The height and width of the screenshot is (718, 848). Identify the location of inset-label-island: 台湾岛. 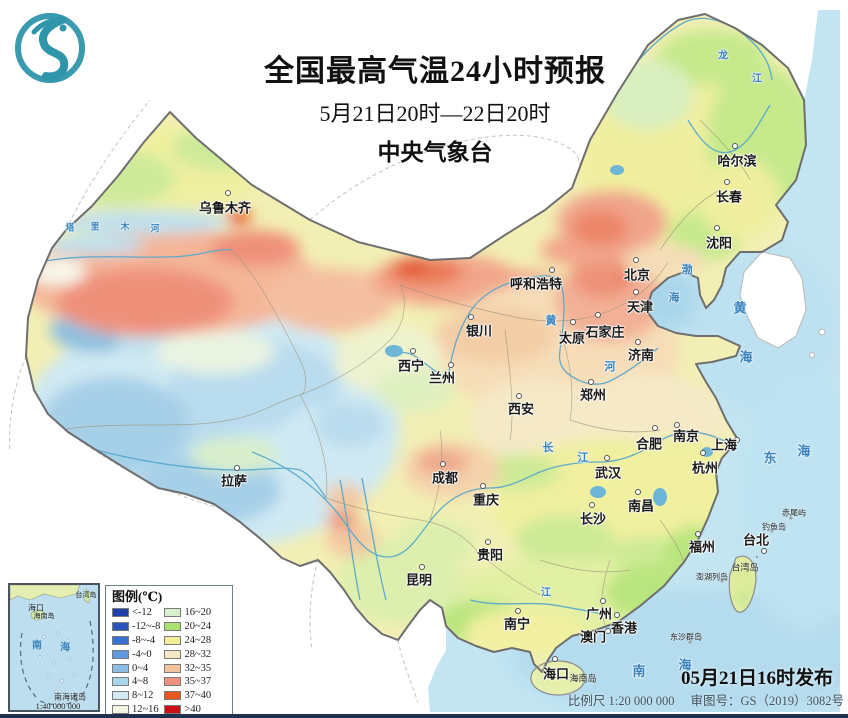
(86, 595).